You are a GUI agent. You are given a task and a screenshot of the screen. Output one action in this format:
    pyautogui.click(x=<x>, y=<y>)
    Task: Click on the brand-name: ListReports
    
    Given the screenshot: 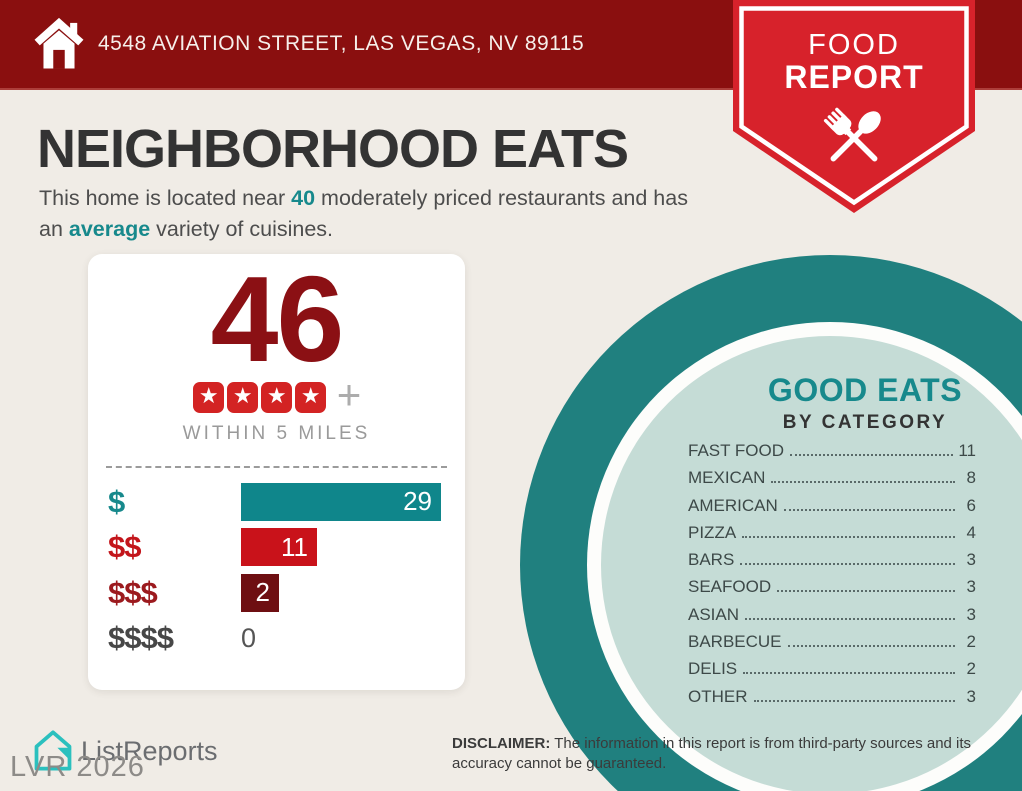 What is the action you would take?
    pyautogui.click(x=149, y=750)
    